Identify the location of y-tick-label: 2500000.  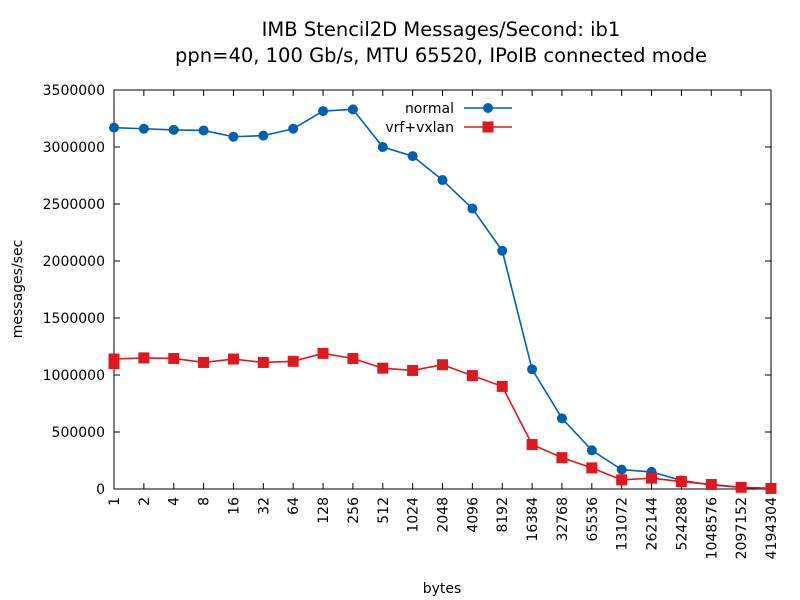
(74, 205).